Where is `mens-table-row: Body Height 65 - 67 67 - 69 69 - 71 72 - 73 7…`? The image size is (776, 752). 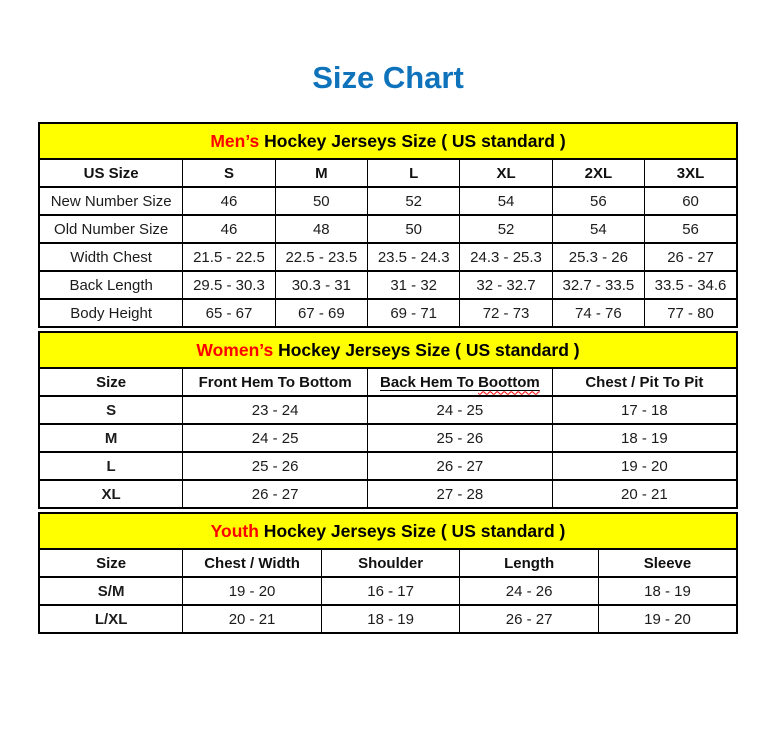
mens-table-row: Body Height 65 - 67 67 - 69 69 - 71 72 - 73 7… is located at coordinates (388, 313).